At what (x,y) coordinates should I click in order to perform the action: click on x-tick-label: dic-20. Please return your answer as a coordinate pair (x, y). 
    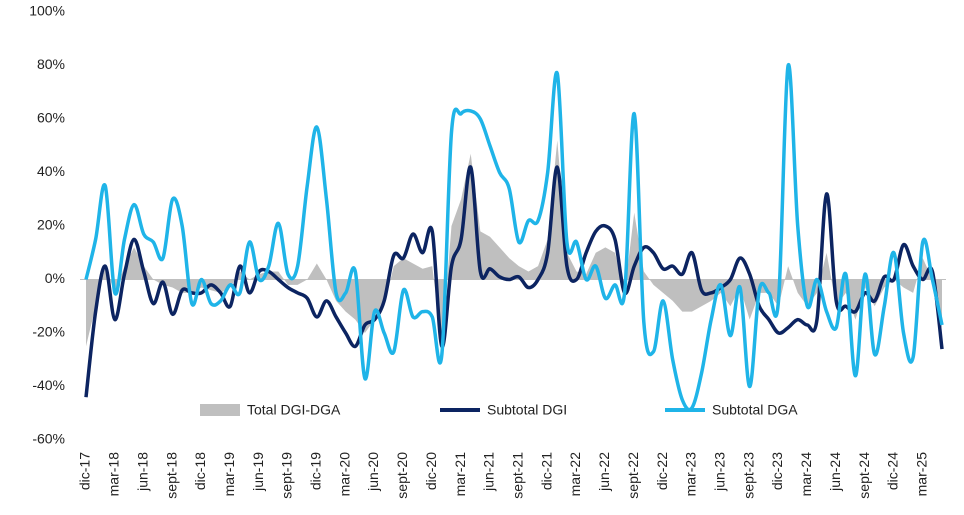
    Looking at the image, I should click on (431, 471).